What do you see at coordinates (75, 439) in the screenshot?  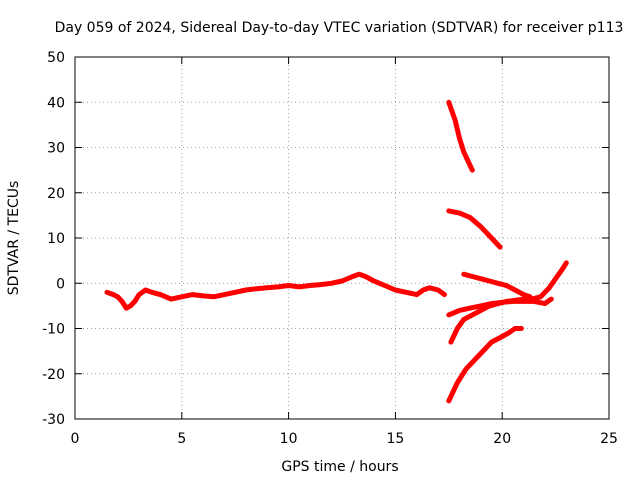 I see `x-tick-label: 0` at bounding box center [75, 439].